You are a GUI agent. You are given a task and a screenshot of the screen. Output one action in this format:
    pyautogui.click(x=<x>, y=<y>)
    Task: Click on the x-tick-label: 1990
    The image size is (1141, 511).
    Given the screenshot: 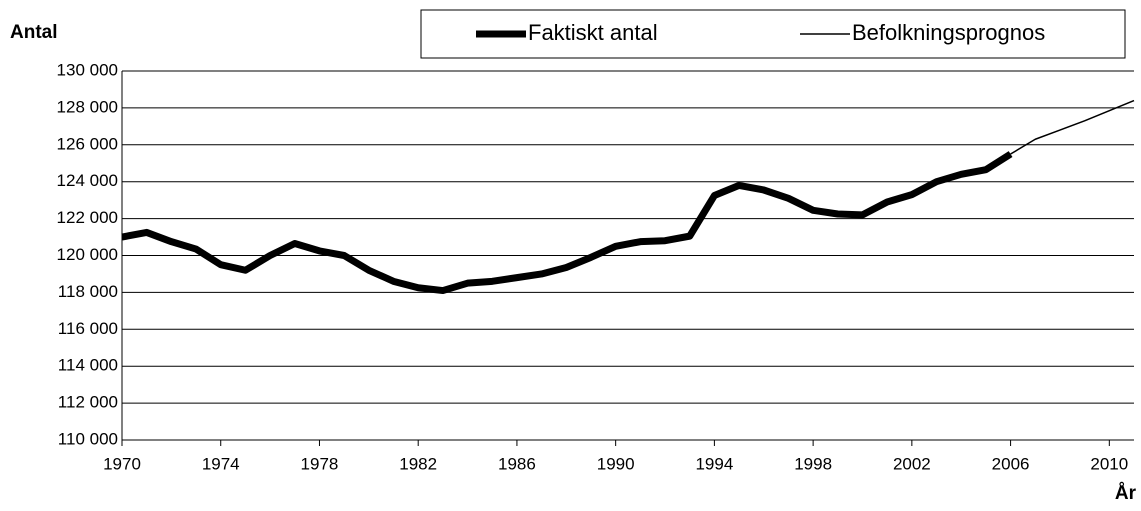 What is the action you would take?
    pyautogui.click(x=616, y=463)
    